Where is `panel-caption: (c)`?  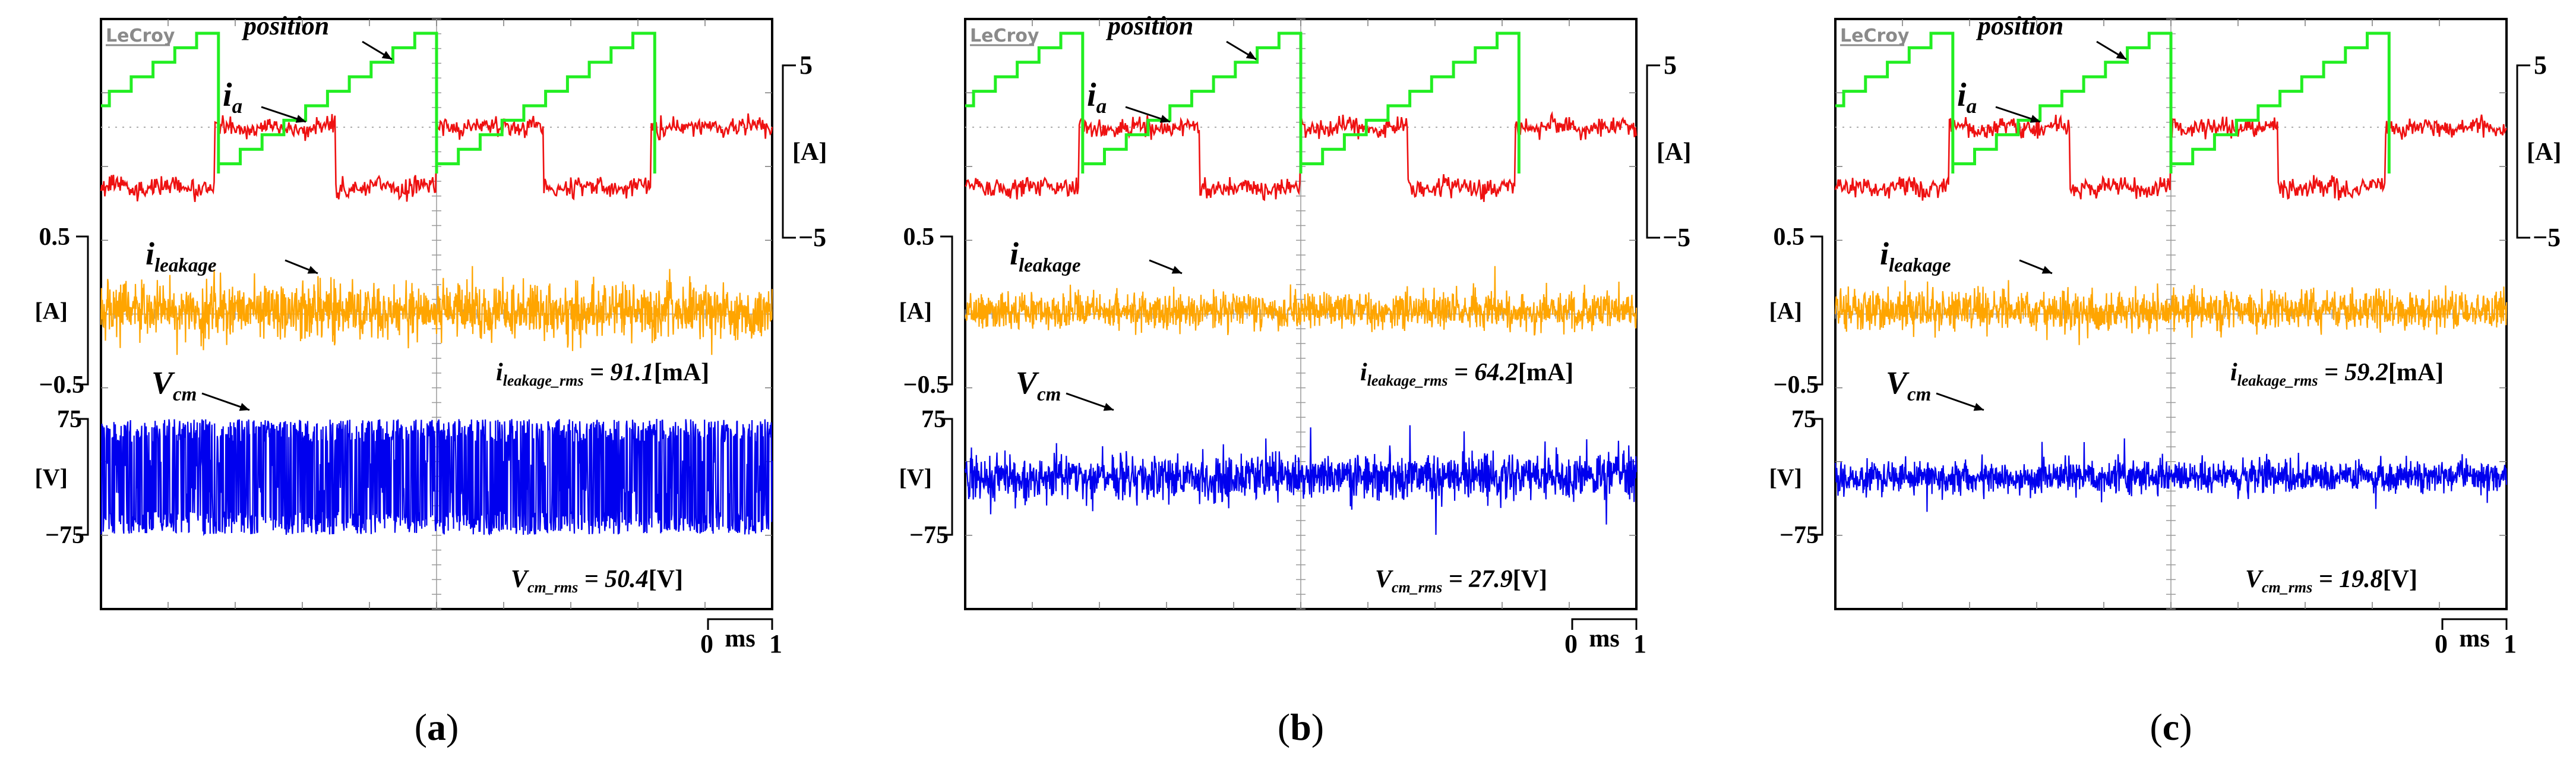
panel-caption: (c) is located at coordinates (2171, 727).